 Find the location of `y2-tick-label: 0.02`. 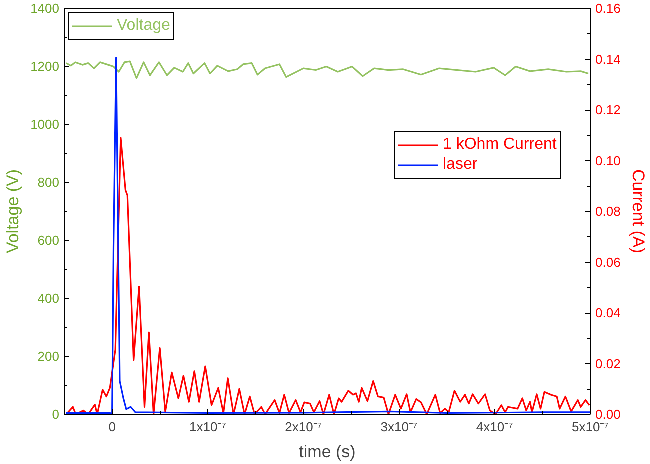

y2-tick-label: 0.02 is located at coordinates (608, 364).